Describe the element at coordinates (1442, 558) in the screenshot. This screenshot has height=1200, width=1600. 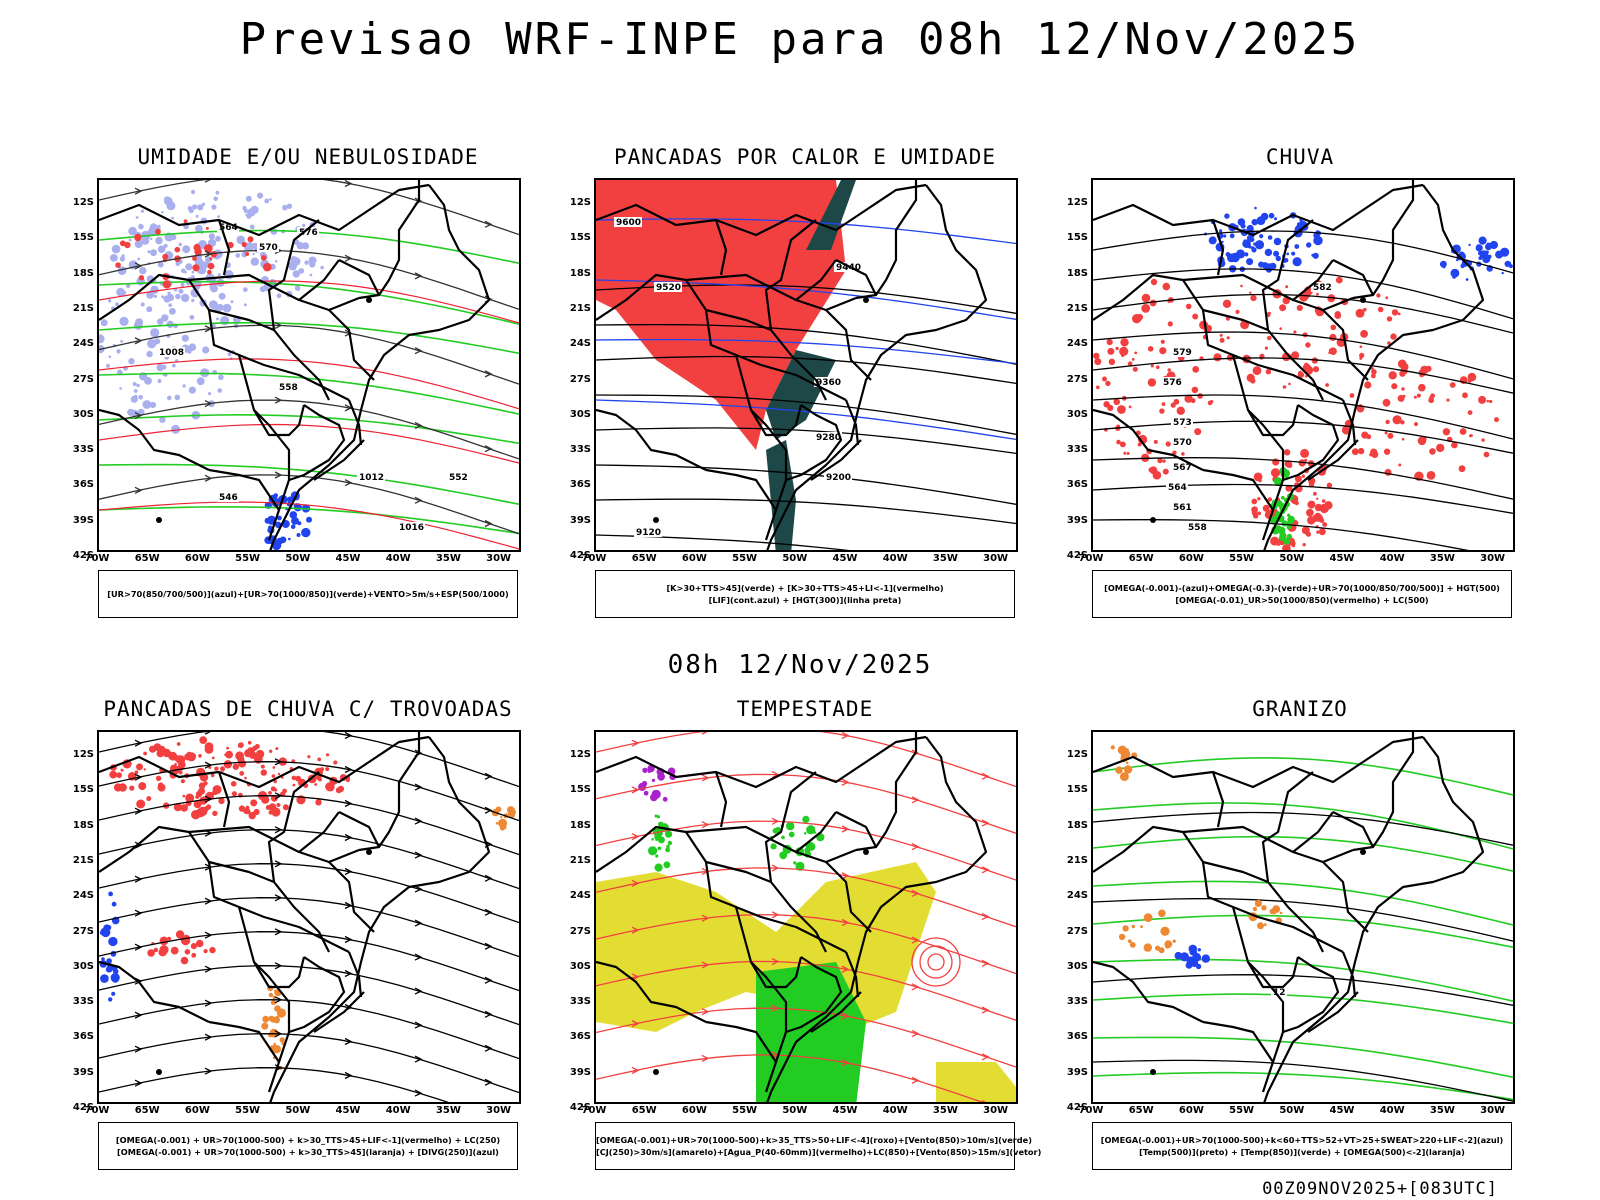
I see `longitude-label: 35W` at that location.